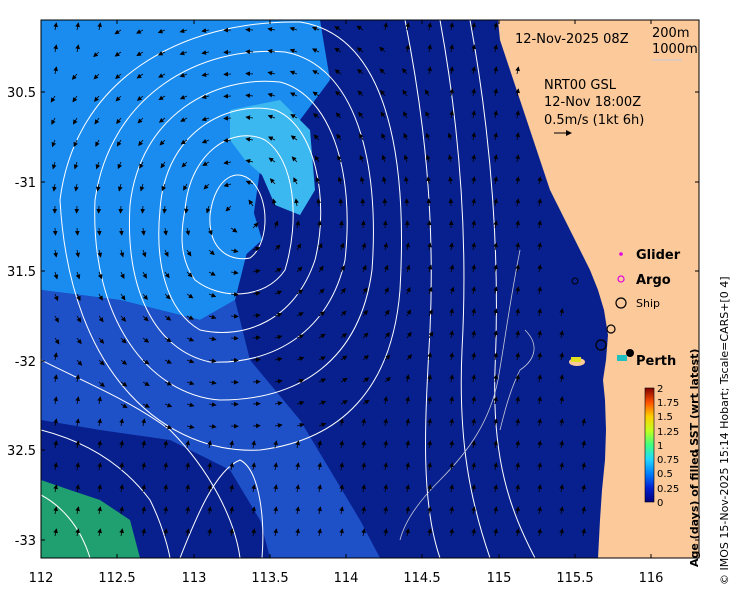 The height and width of the screenshot is (592, 740). What do you see at coordinates (580, 85) in the screenshot?
I see `current-product-label: NRT00 GSL` at bounding box center [580, 85].